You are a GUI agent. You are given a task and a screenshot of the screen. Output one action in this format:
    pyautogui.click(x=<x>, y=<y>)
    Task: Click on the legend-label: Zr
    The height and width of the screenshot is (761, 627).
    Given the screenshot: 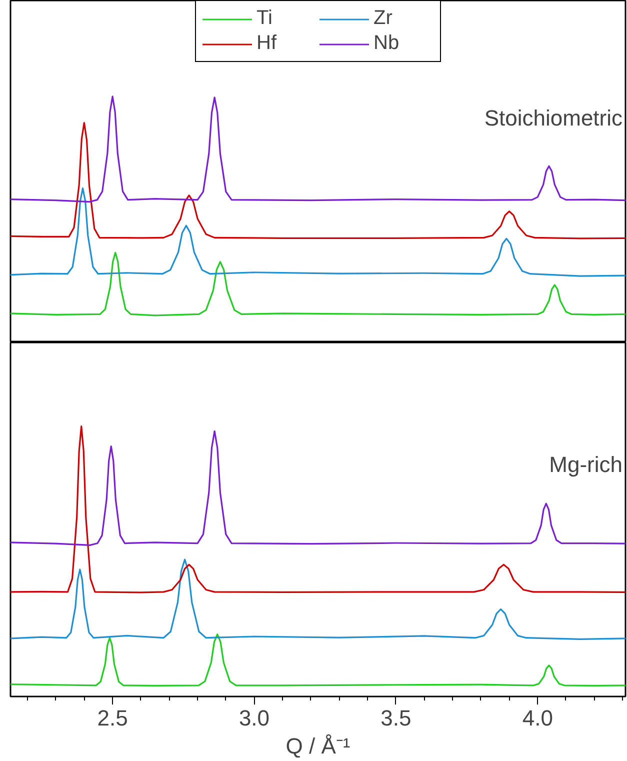 What is the action you would take?
    pyautogui.click(x=384, y=18)
    